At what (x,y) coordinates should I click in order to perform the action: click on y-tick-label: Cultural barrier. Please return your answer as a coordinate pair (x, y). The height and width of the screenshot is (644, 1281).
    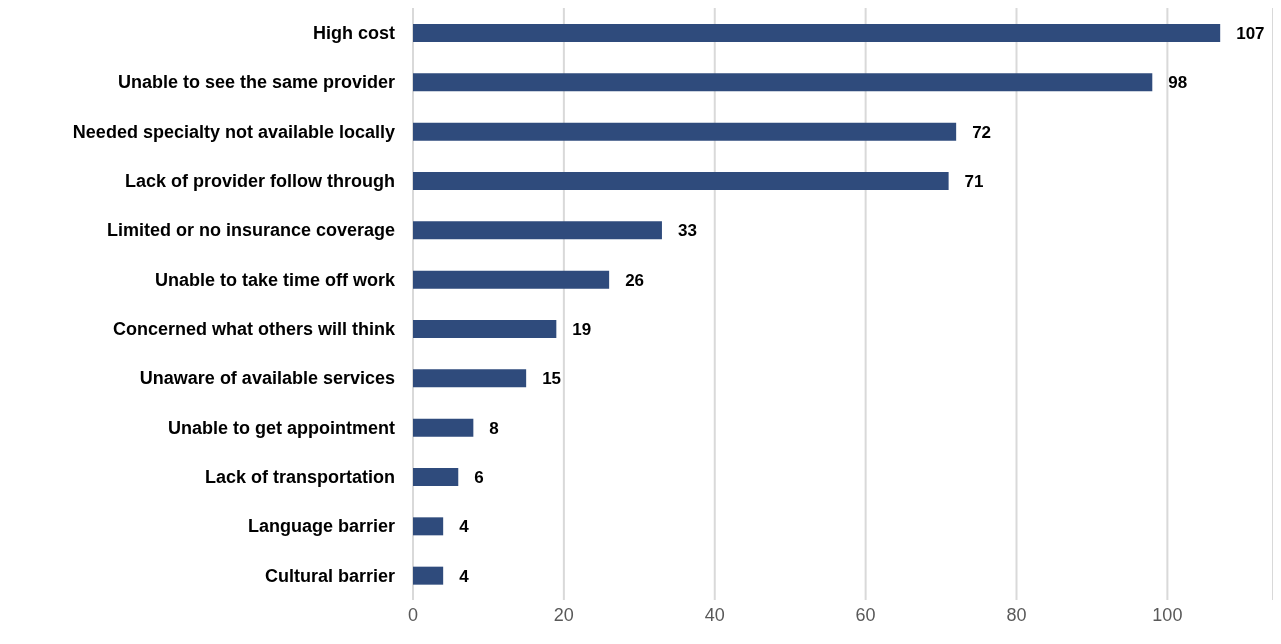
    Looking at the image, I should click on (329, 575).